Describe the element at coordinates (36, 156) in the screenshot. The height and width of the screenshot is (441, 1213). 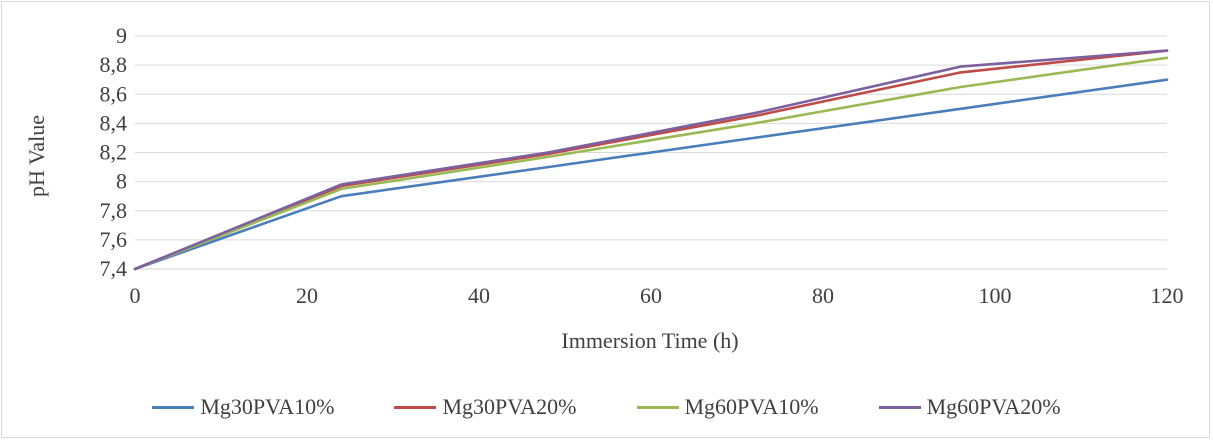
I see `y-axis-label: pH Value` at that location.